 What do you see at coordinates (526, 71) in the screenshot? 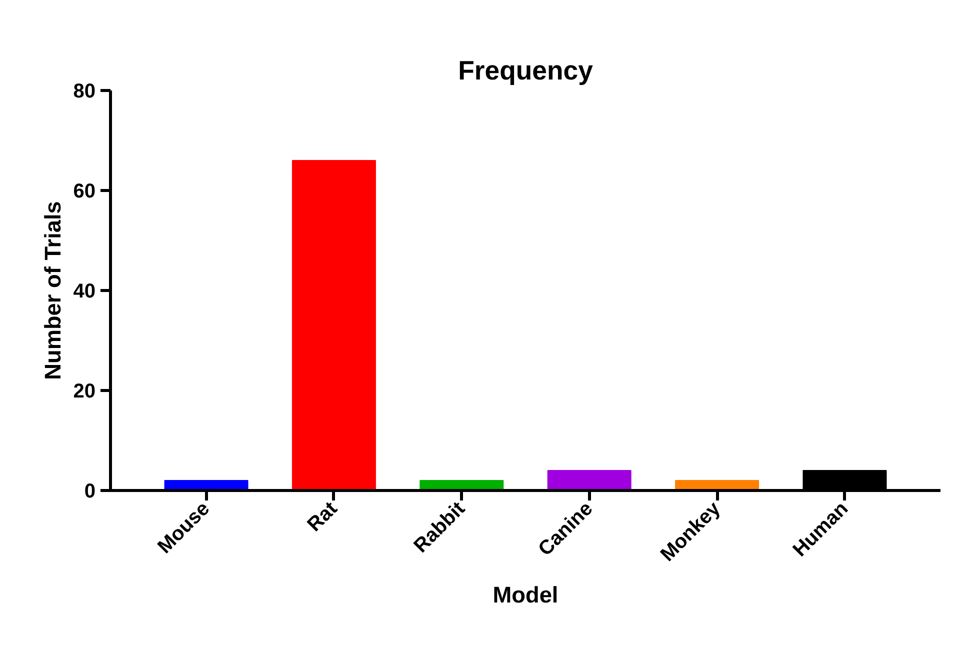
I see `chart-title: Frequency` at bounding box center [526, 71].